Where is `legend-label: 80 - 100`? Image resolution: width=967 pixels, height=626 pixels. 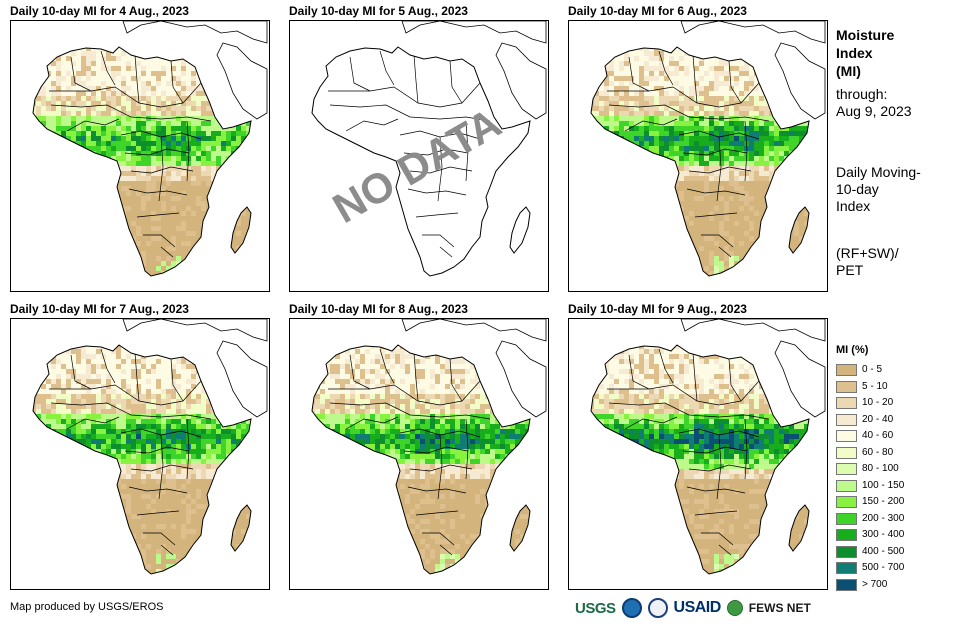
legend-label: 80 - 100 is located at coordinates (880, 468).